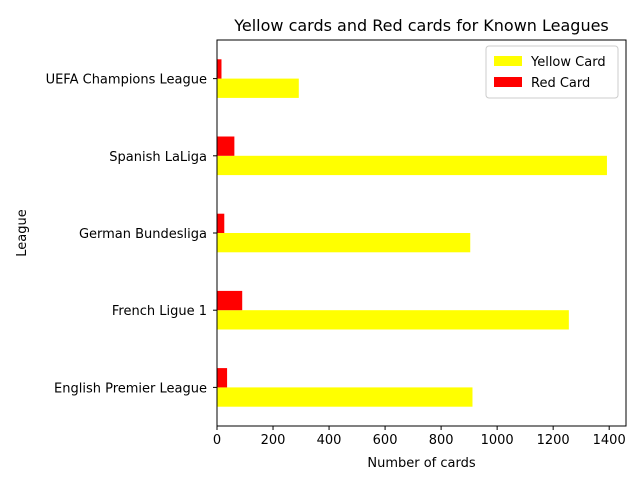 This screenshot has height=485, width=640. I want to click on x-tick-label: 1000, so click(497, 440).